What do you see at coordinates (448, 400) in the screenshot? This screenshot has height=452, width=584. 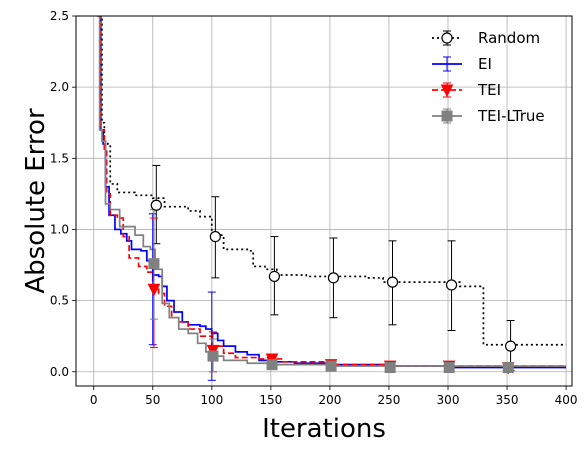 I see `x-tick-label: 300` at bounding box center [448, 400].